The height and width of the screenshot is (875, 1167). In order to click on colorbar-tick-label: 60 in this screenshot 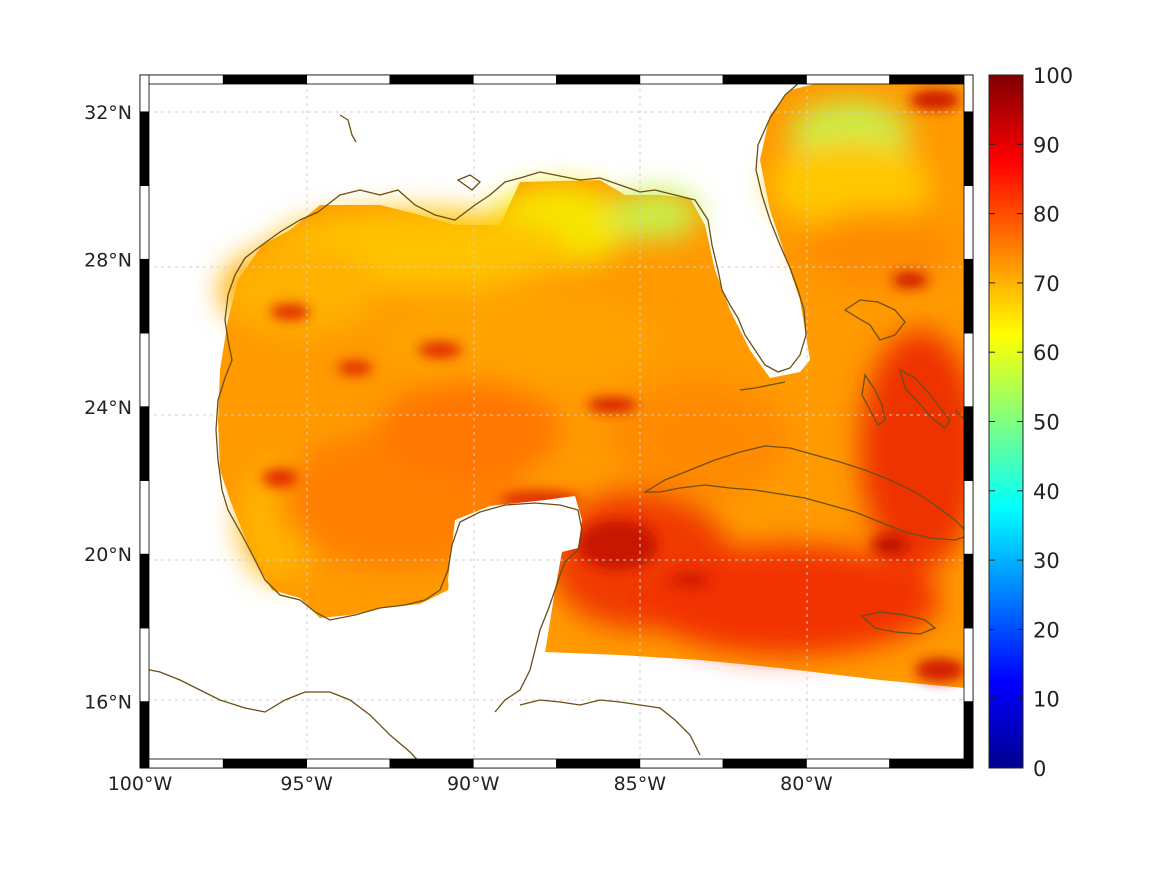, I will do `click(1046, 353)`.